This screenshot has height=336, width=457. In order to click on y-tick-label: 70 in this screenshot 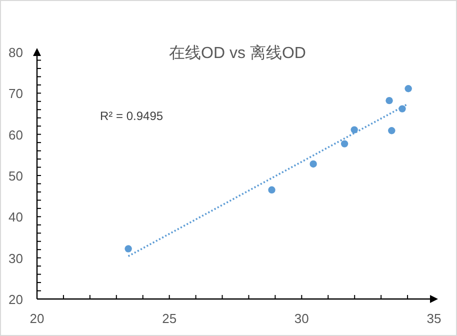, I will do `click(15, 94)`.